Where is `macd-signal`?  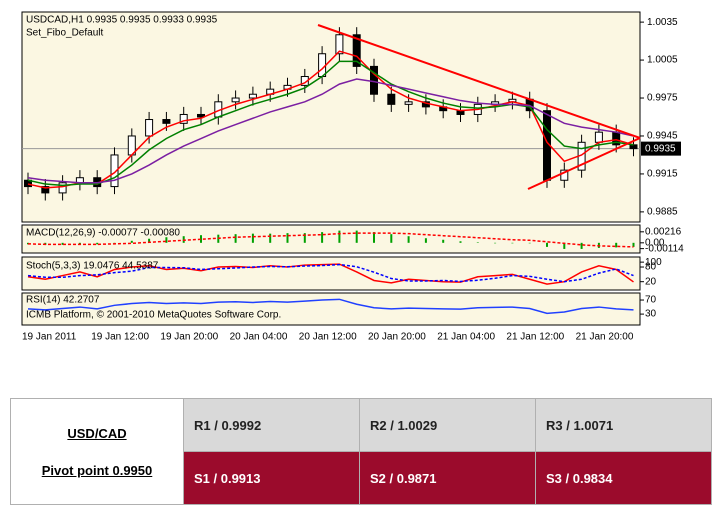
macd-signal is located at coordinates (330, 240).